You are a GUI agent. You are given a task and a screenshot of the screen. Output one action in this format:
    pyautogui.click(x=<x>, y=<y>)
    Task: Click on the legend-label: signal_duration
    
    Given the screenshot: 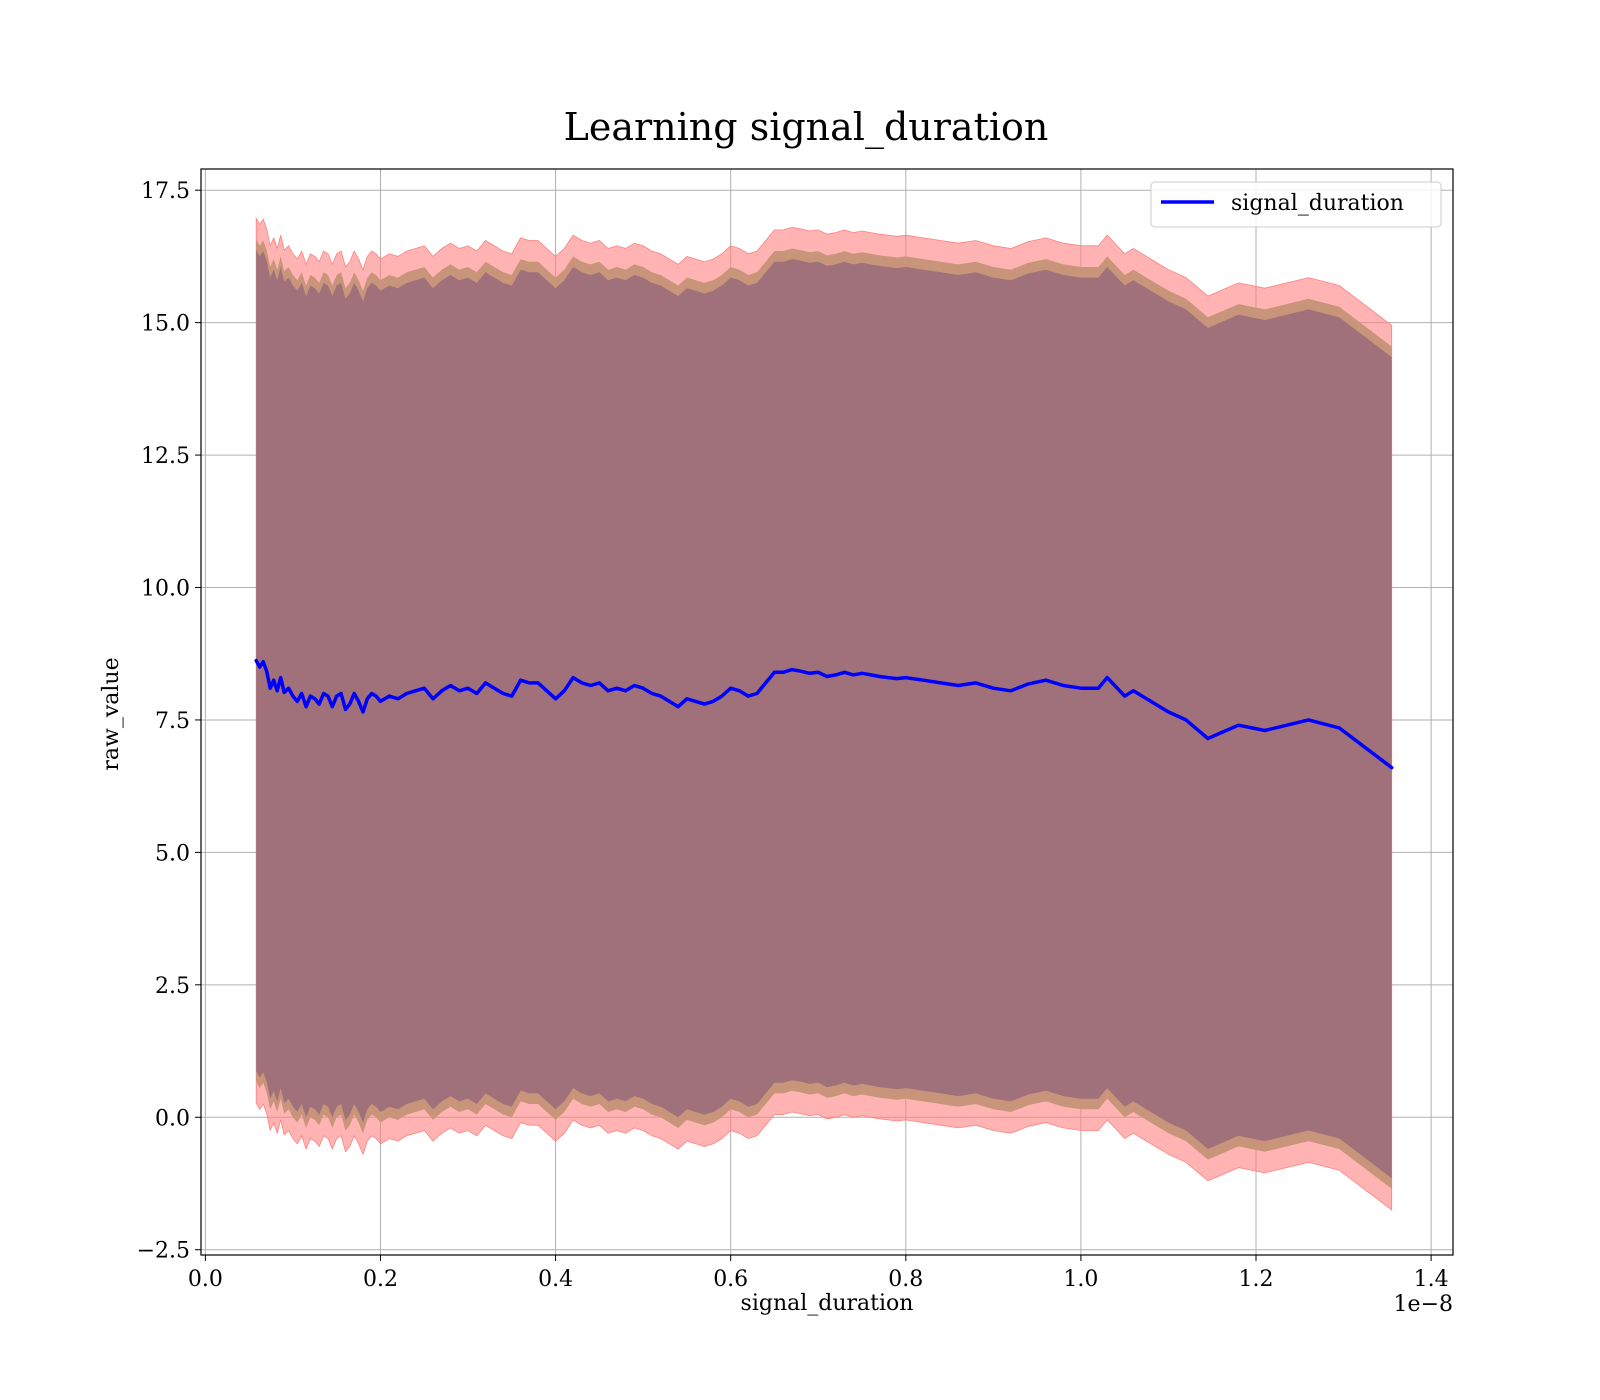 What is the action you would take?
    pyautogui.click(x=1317, y=203)
    